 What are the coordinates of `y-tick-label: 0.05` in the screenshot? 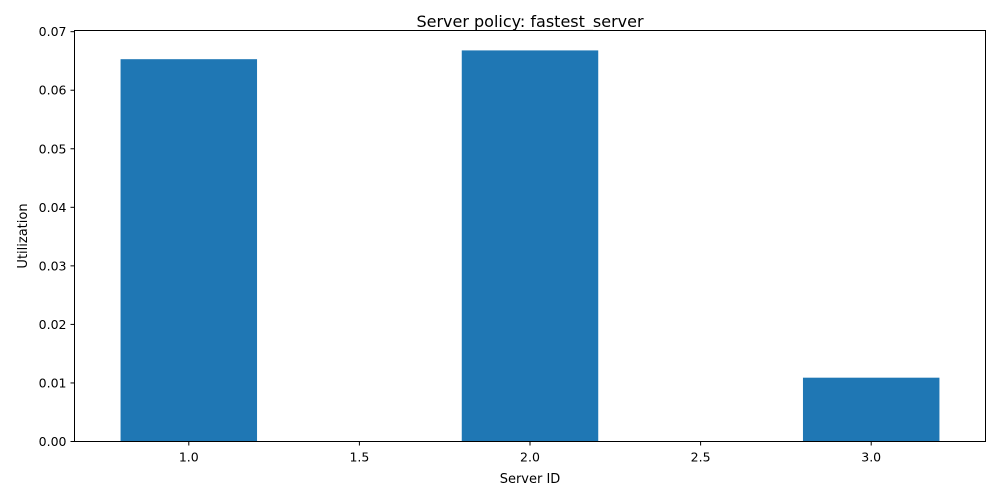 It's located at (53, 148).